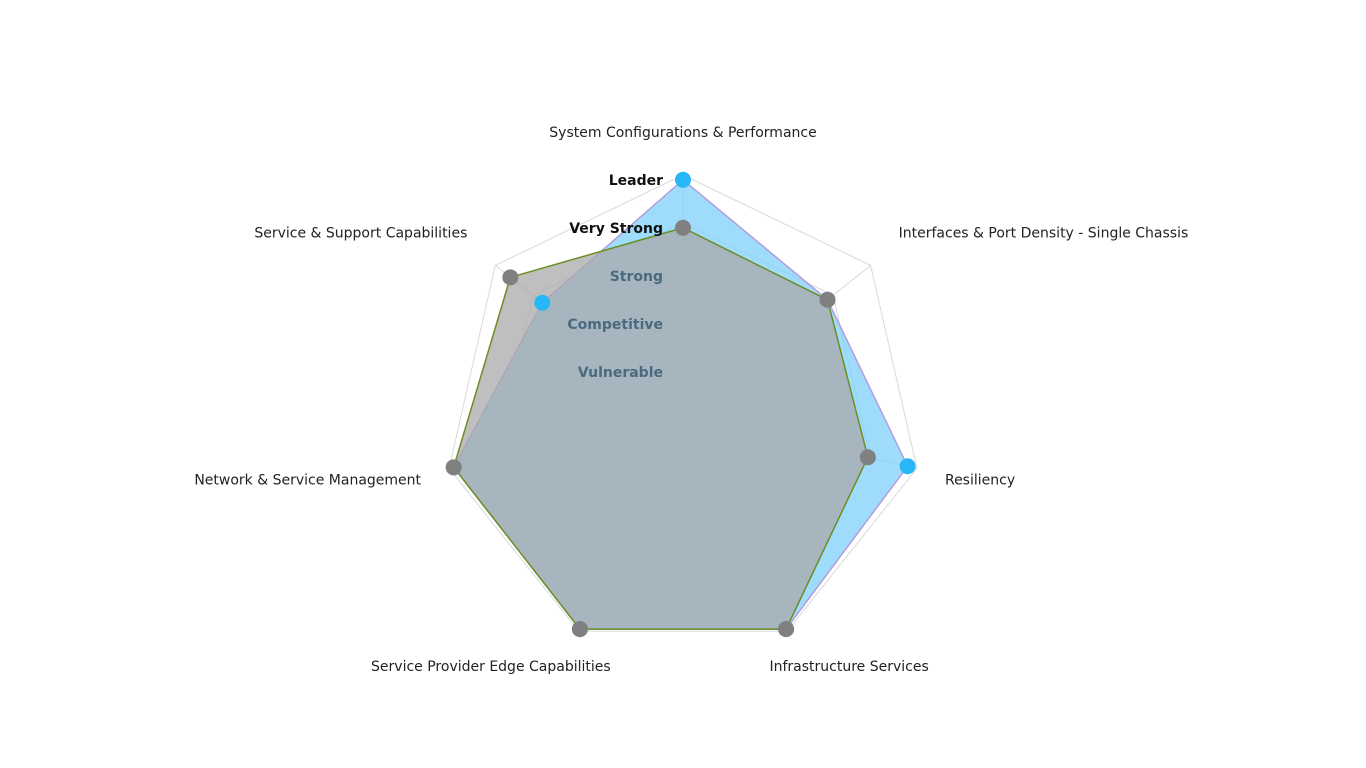  I want to click on axis-label: System Configurations & Performance, so click(682, 133).